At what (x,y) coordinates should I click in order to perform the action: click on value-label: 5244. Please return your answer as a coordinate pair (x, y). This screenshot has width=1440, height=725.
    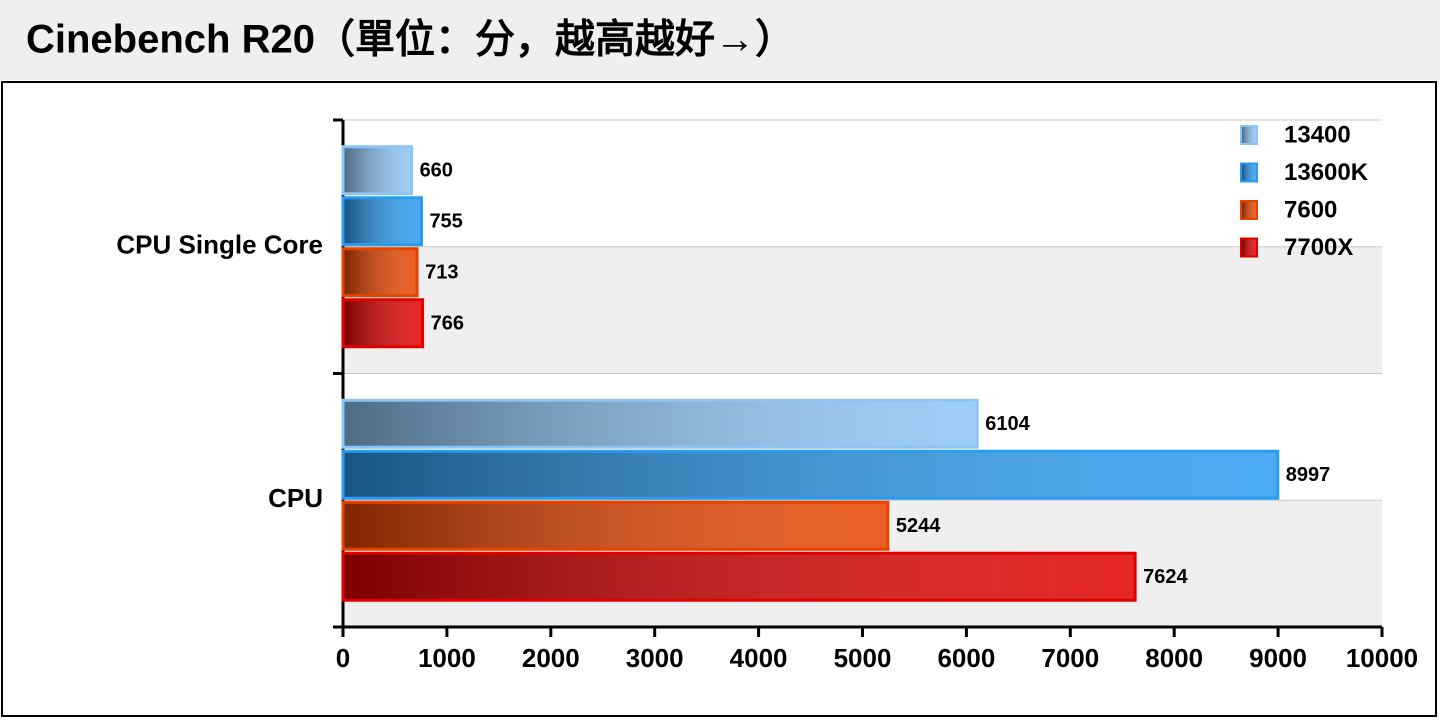
    Looking at the image, I should click on (918, 526).